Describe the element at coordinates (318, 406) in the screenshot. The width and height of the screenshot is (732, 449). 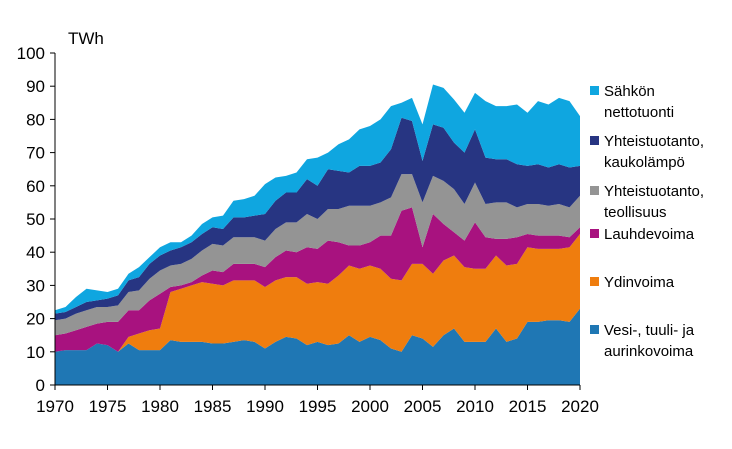
I see `x-tick-label: 1995` at that location.